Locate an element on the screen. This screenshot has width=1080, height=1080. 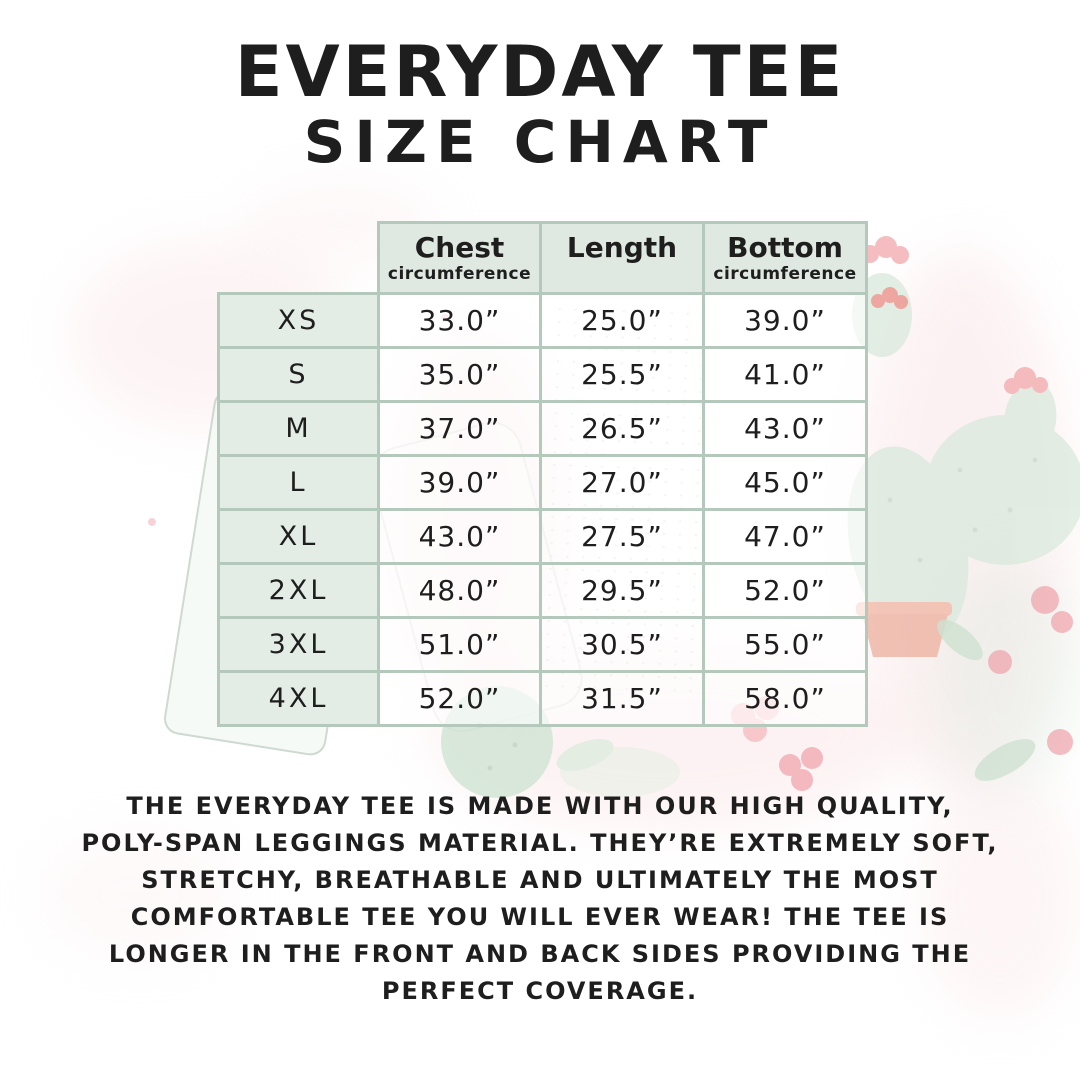
table-row: L 39.0” 27.0” 45.0” is located at coordinates (542, 482).